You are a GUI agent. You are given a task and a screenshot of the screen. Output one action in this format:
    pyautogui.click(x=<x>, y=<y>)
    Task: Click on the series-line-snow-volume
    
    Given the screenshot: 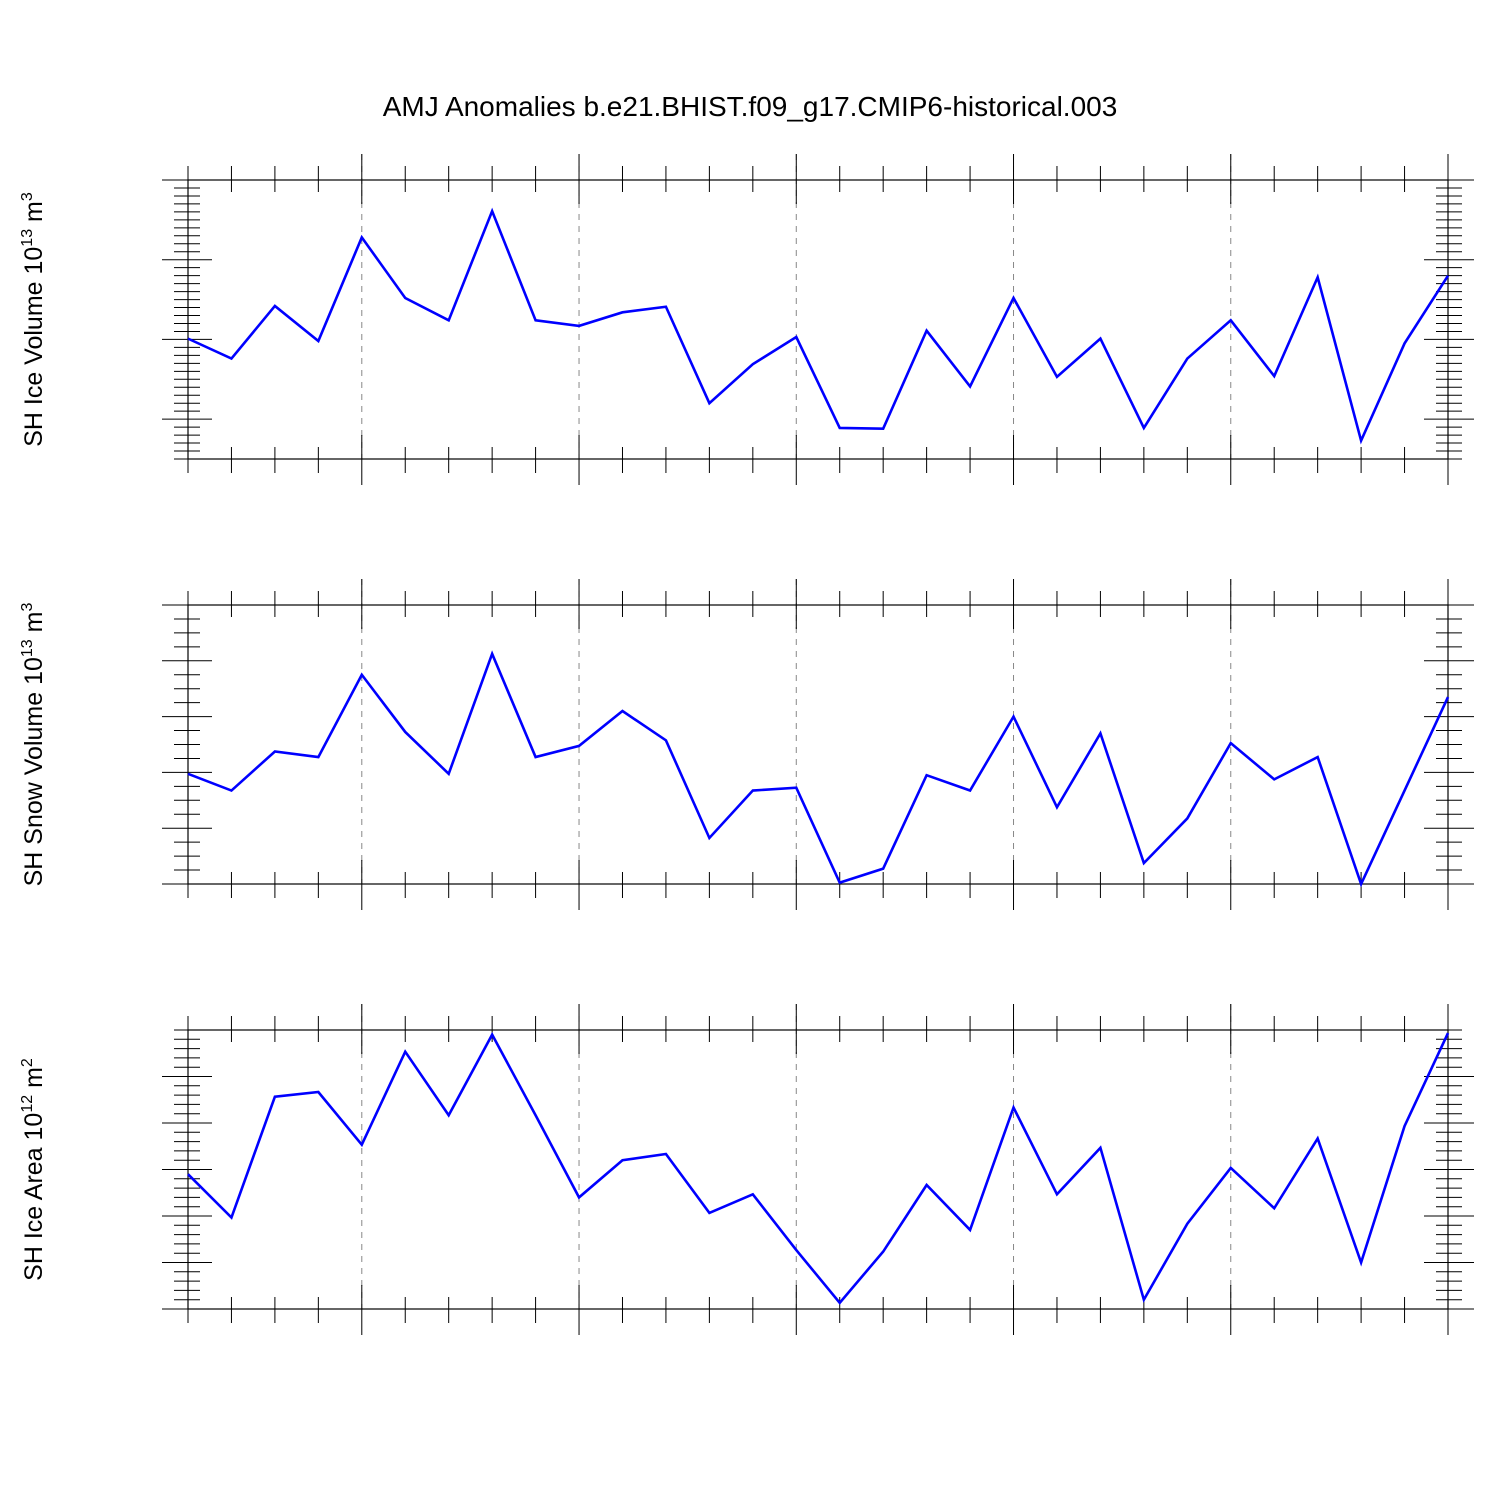 What is the action you would take?
    pyautogui.click(x=818, y=769)
    